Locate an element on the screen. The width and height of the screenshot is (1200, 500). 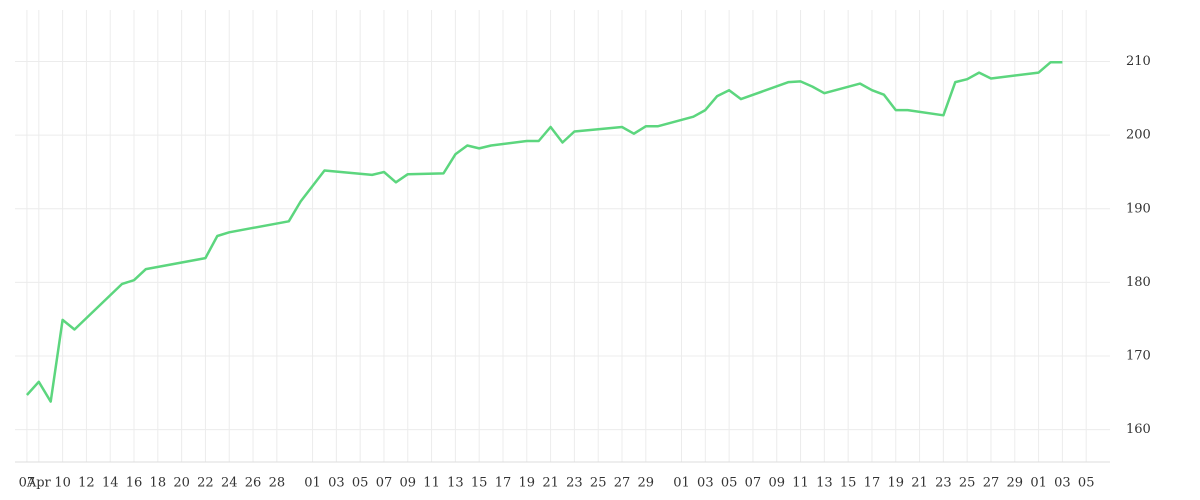
y-tick-label: 200 is located at coordinates (1138, 135).